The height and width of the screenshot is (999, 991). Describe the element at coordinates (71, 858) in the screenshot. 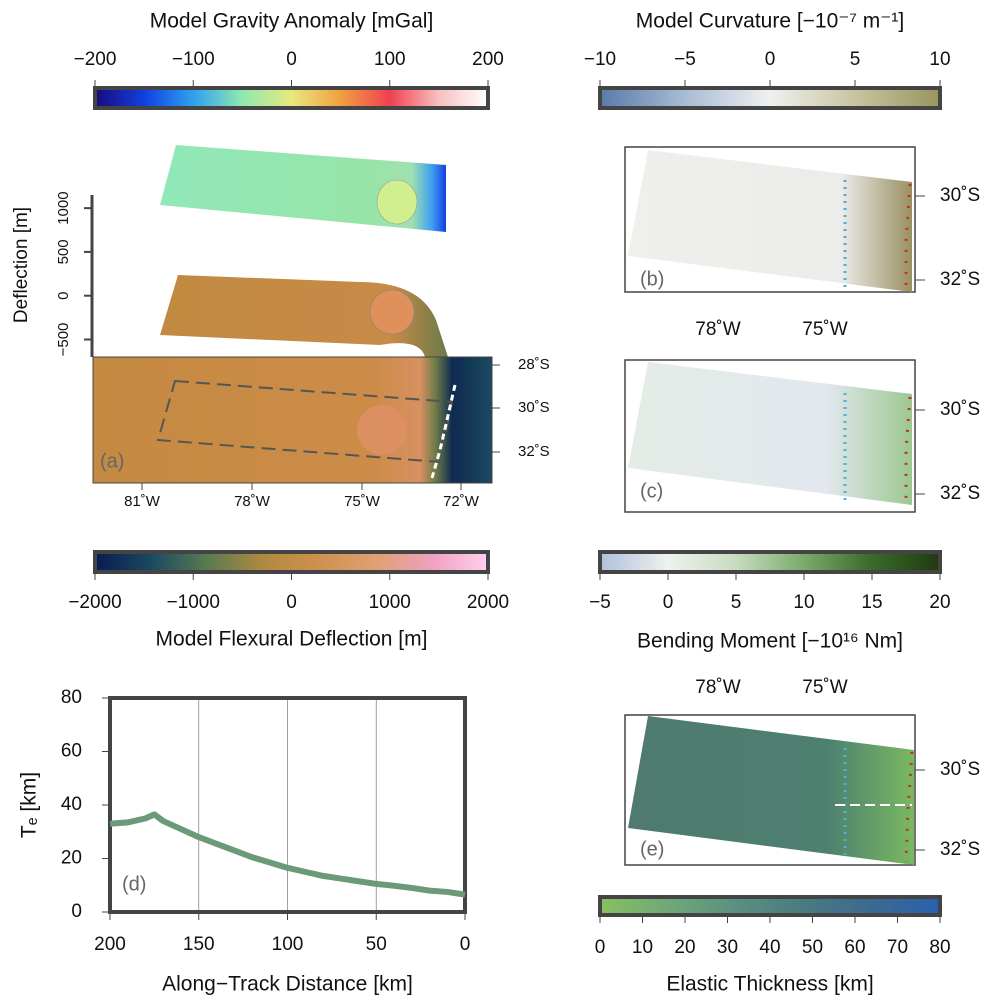

I see `y-tick-label: 20` at that location.